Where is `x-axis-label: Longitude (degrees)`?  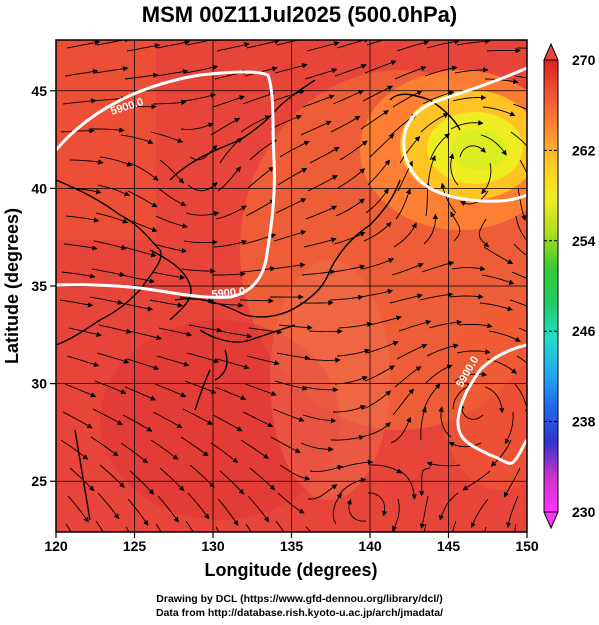 x-axis-label: Longitude (degrees) is located at coordinates (290, 570).